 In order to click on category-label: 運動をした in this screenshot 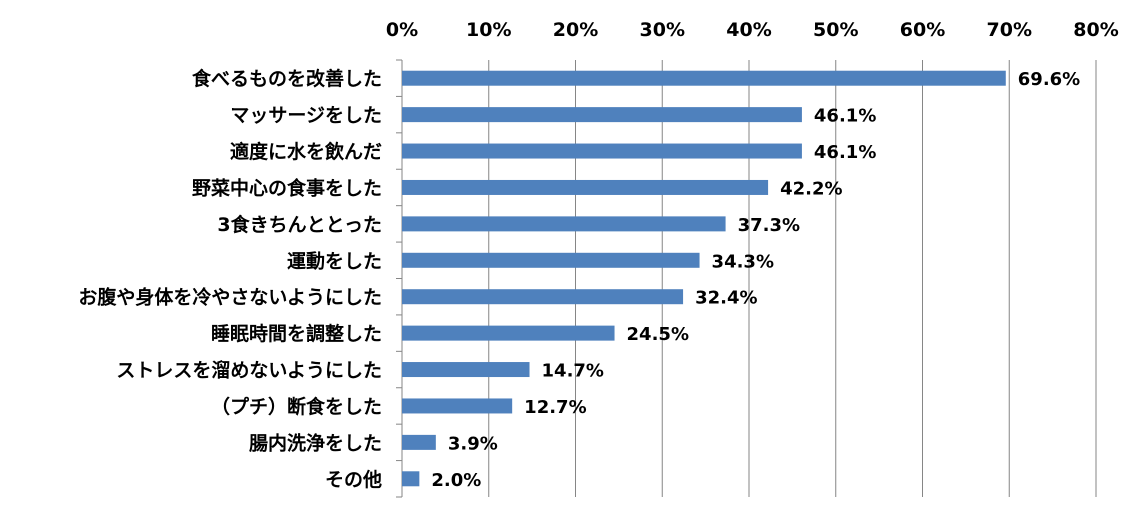, I will do `click(334, 261)`.